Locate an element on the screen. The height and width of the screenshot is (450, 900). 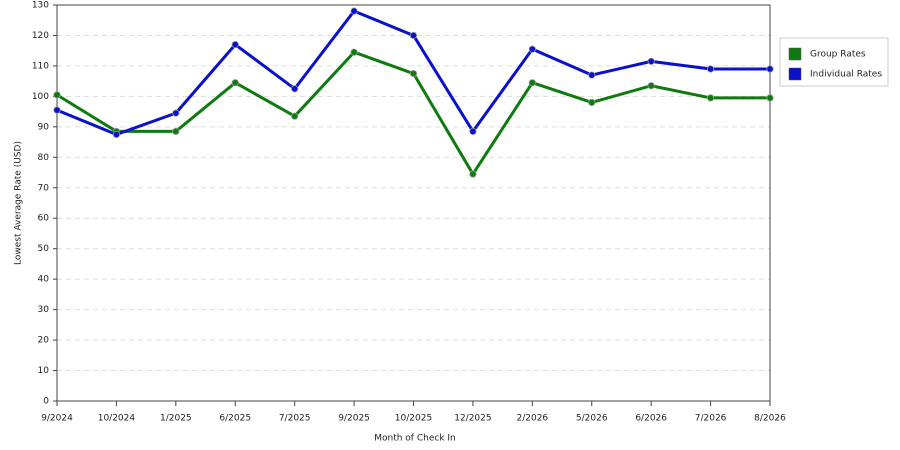
y-tick-label: 70 is located at coordinates (44, 188).